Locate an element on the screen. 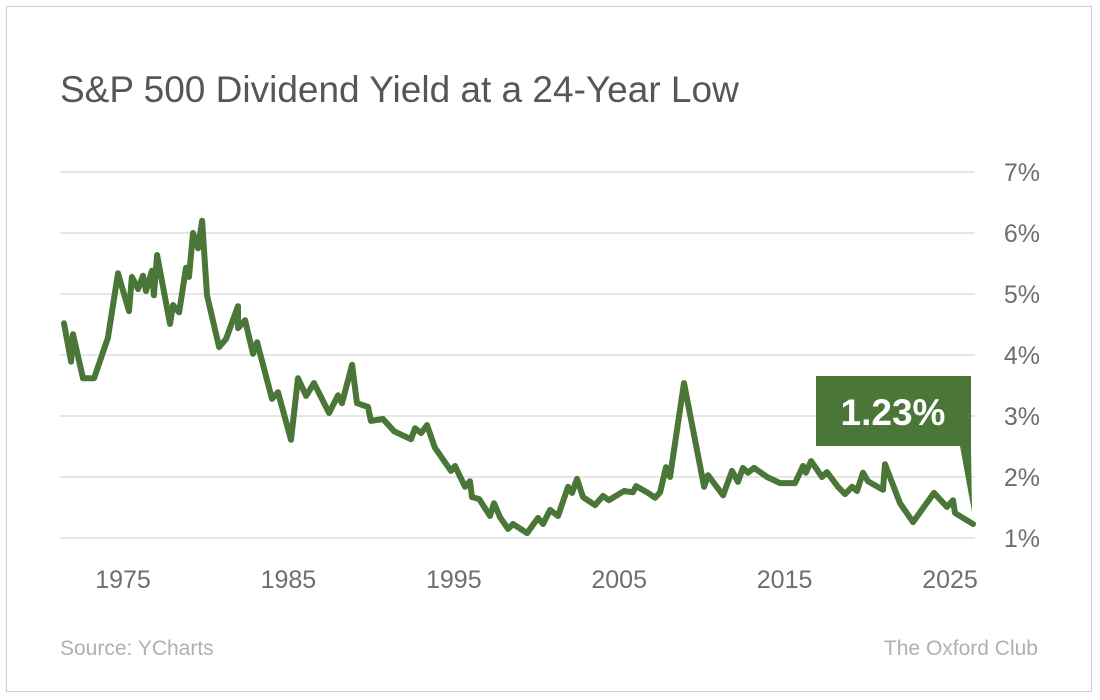  source-note: Source: YCharts is located at coordinates (137, 648).